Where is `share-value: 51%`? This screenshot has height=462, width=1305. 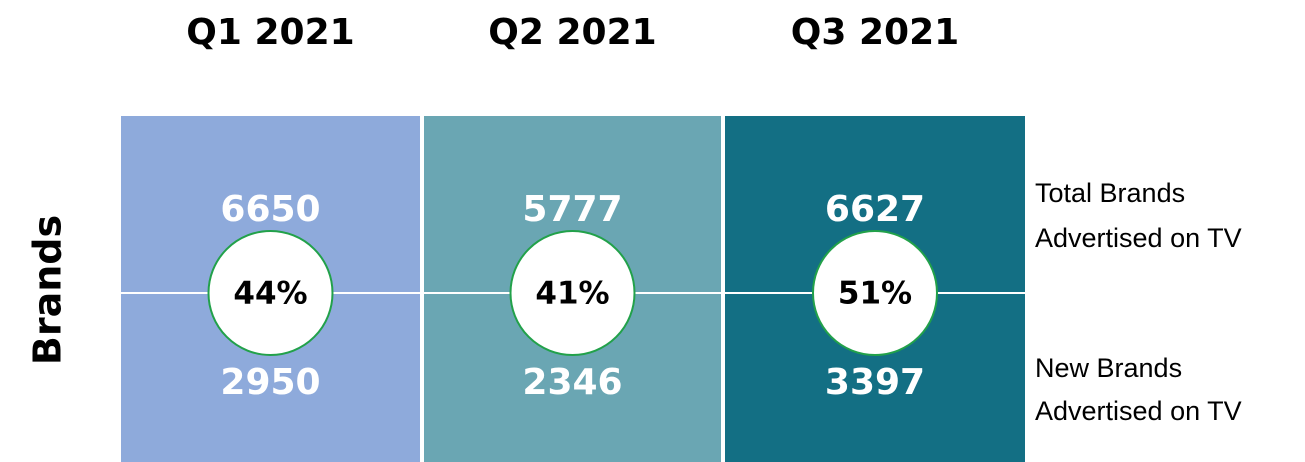
share-value: 51% is located at coordinates (875, 294).